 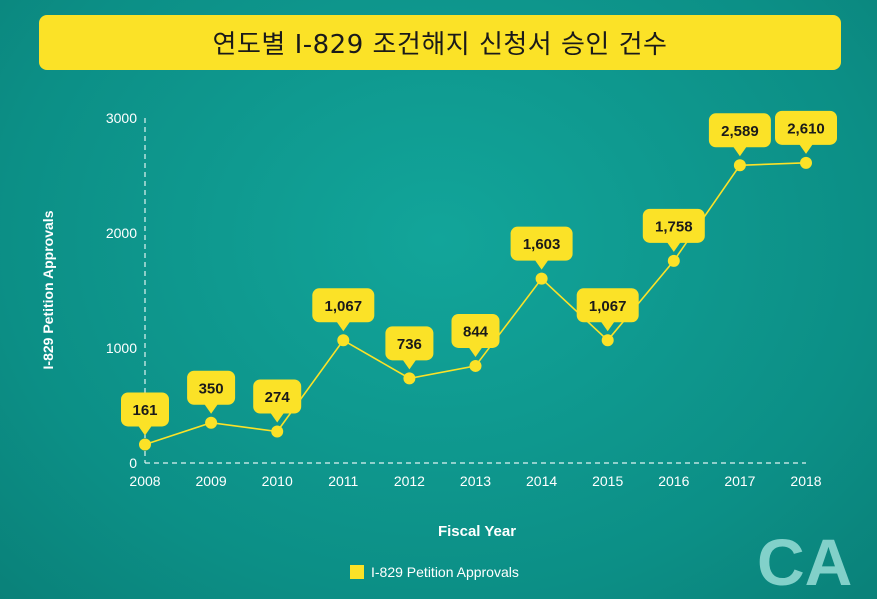 I want to click on data-label: 1,758, so click(x=674, y=226).